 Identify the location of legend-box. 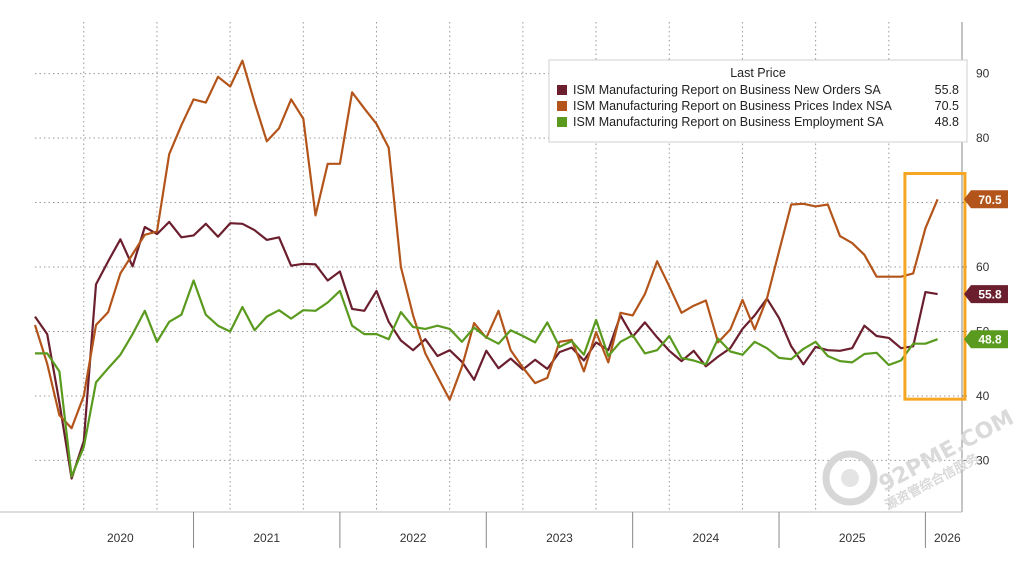
(758, 101).